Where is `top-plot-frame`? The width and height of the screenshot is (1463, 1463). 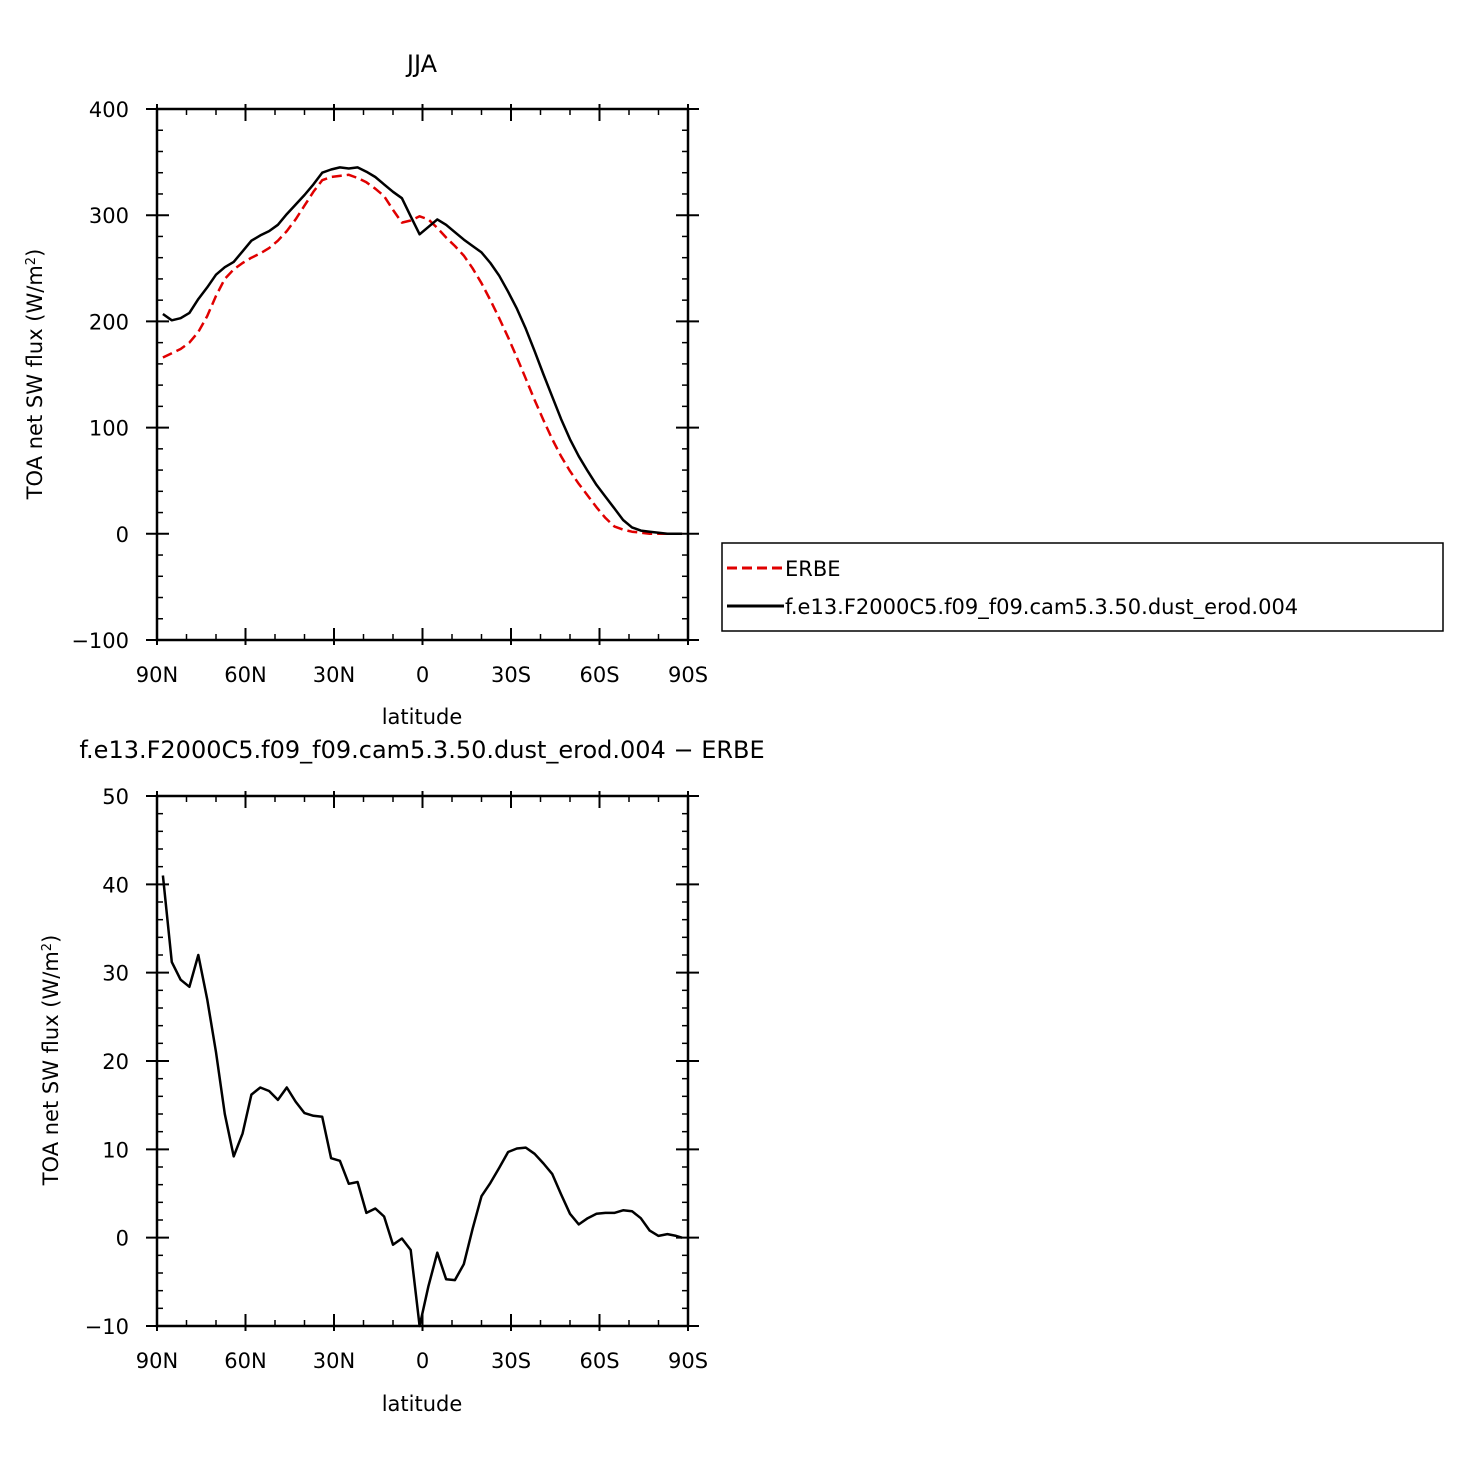
top-plot-frame is located at coordinates (422, 374).